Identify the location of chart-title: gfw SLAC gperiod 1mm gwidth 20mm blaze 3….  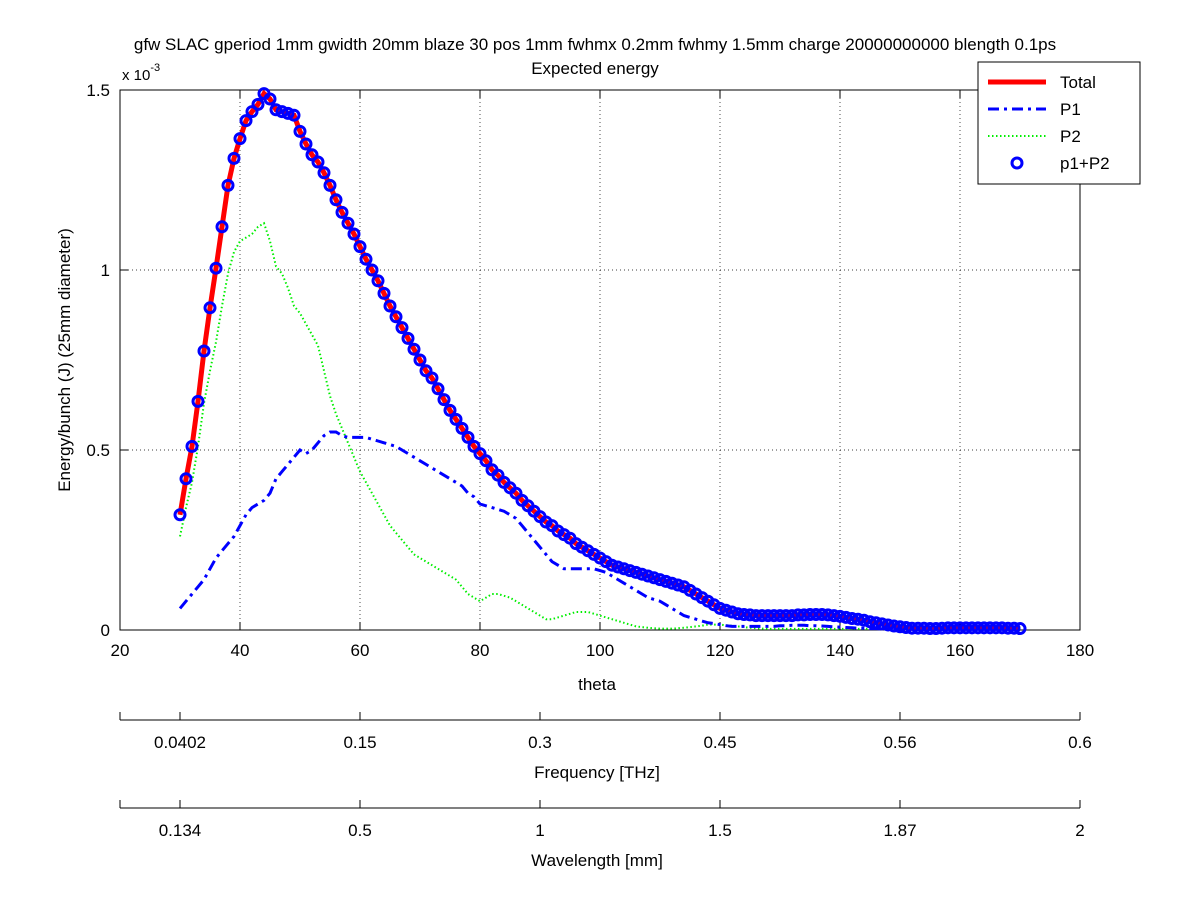
(595, 44).